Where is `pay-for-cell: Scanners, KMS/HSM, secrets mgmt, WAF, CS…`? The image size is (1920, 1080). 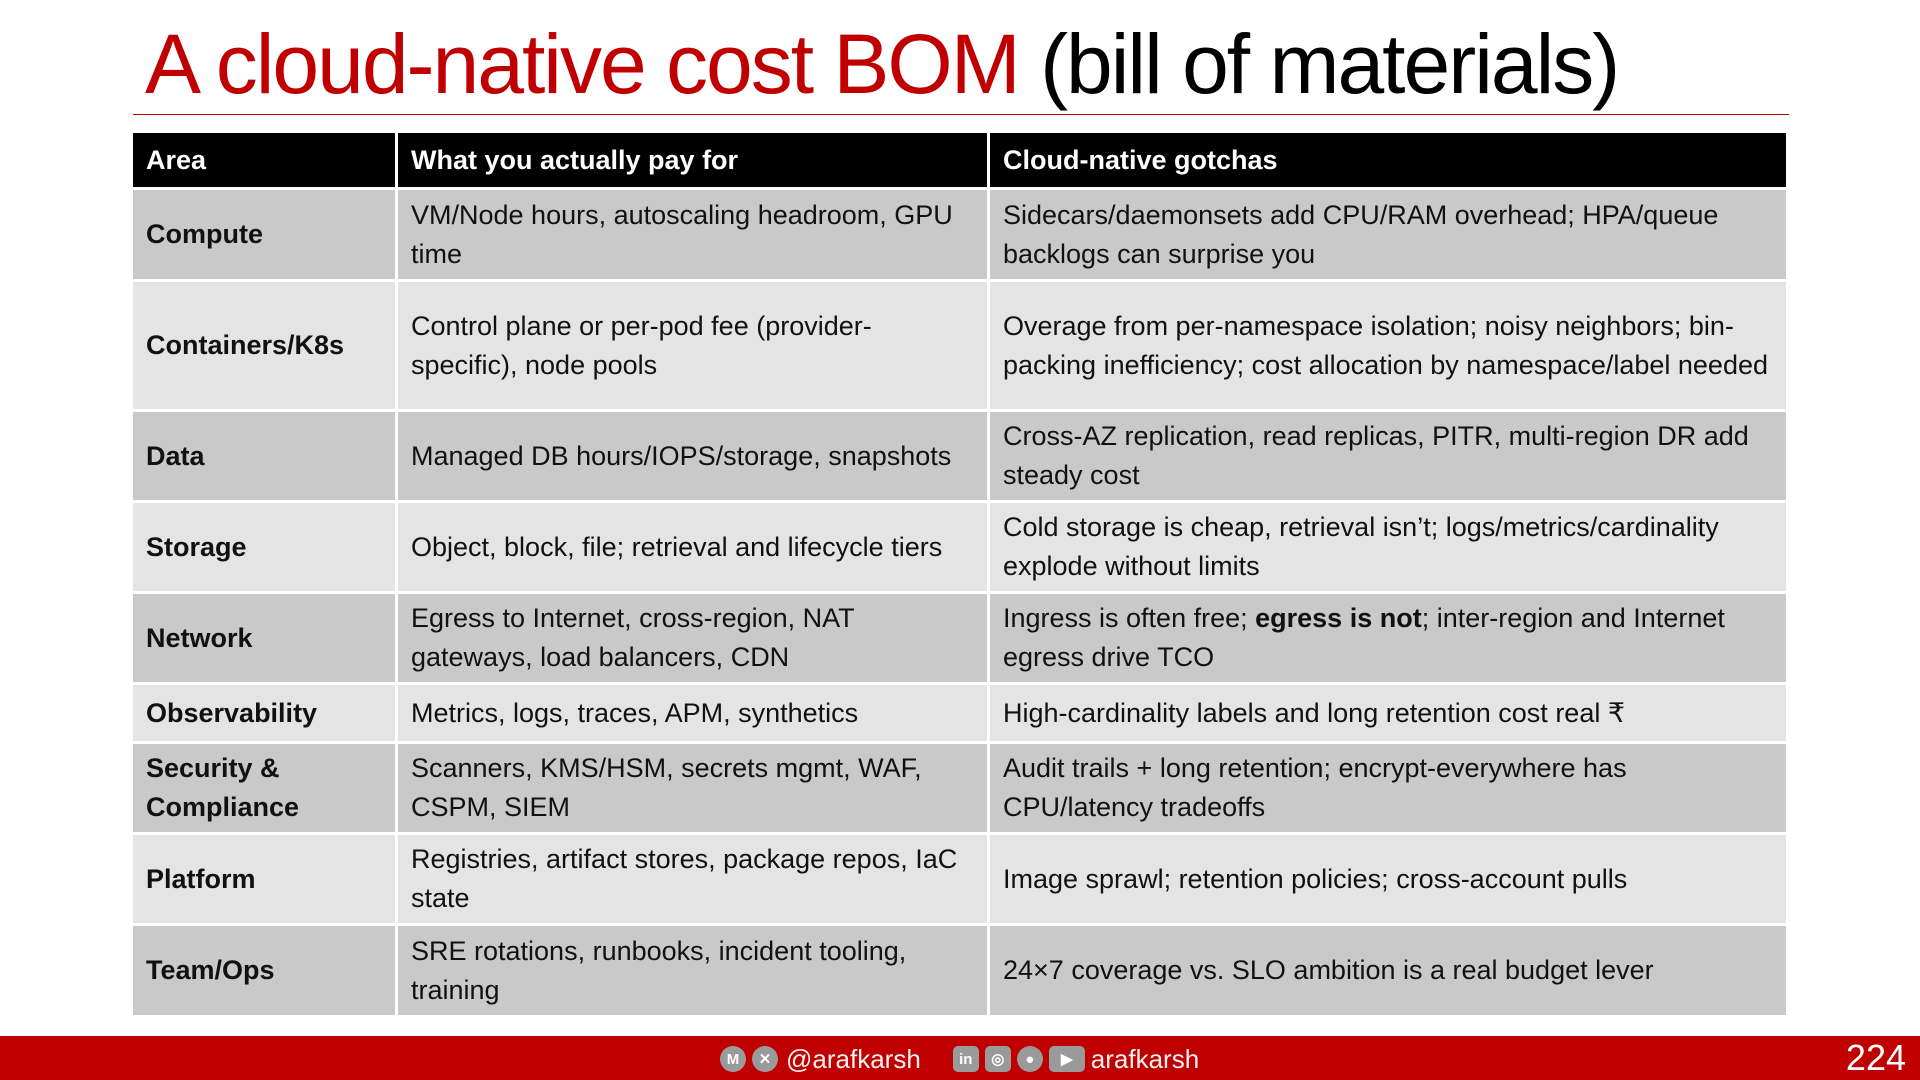 pay-for-cell: Scanners, KMS/HSM, secrets mgmt, WAF, CS… is located at coordinates (692, 788).